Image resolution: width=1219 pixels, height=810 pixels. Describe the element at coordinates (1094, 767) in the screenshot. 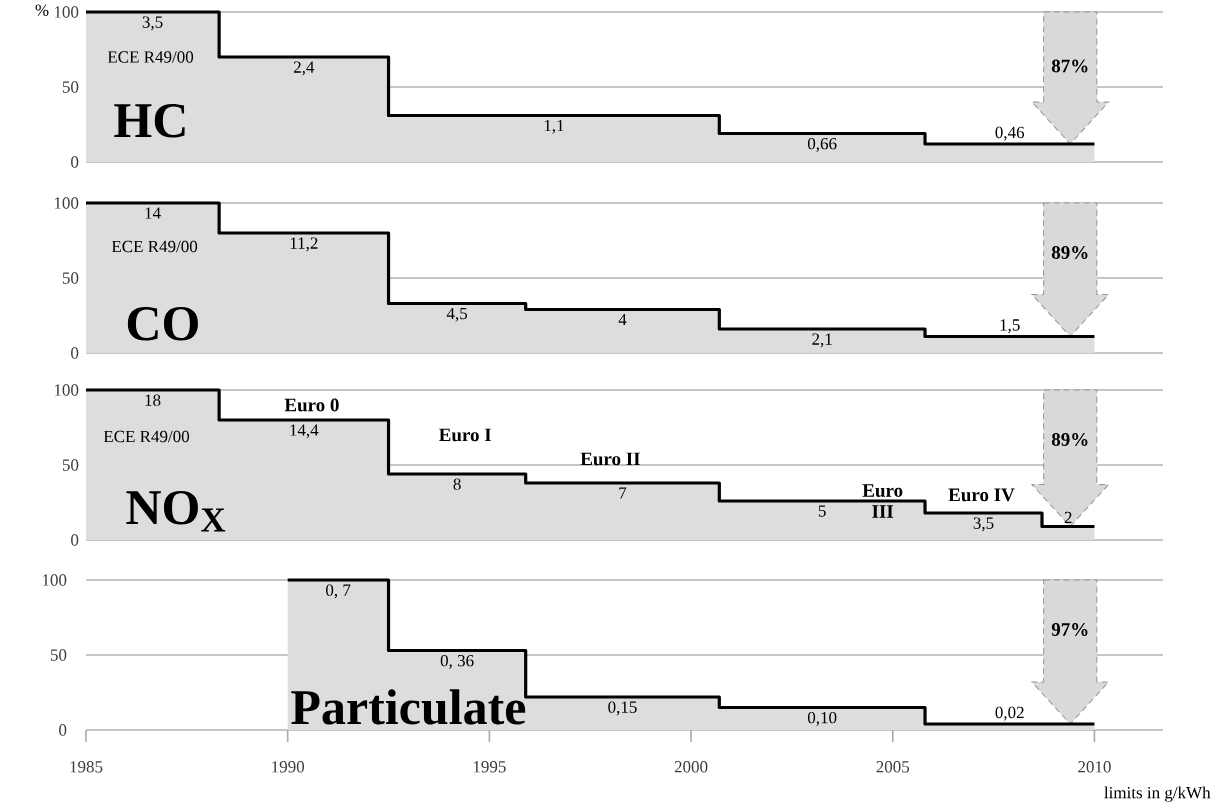

I see `x-tick-label: 2010` at that location.